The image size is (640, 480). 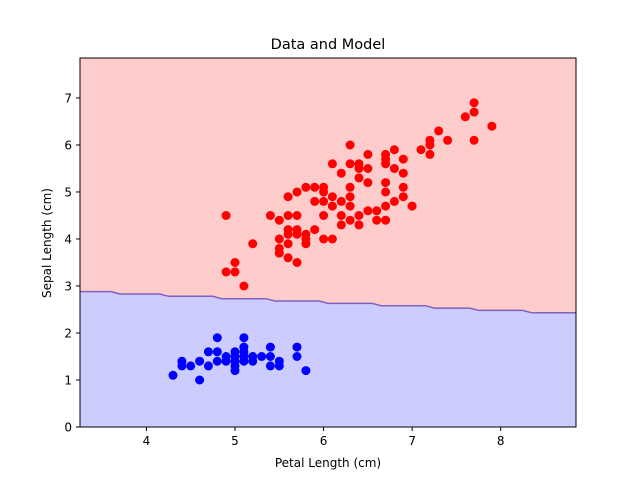 I want to click on x-tick-label: 6, so click(x=324, y=441).